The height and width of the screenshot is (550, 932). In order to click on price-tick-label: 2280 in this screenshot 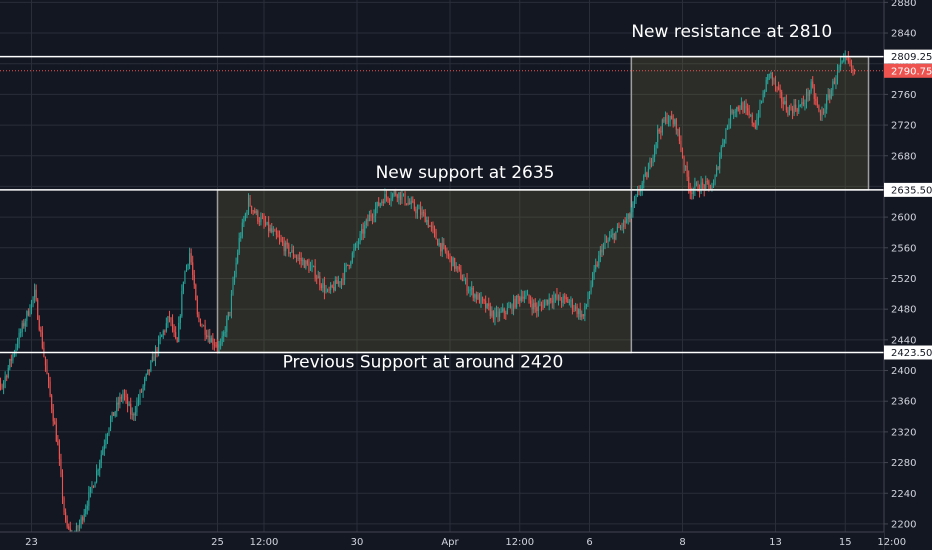, I will do `click(903, 463)`.